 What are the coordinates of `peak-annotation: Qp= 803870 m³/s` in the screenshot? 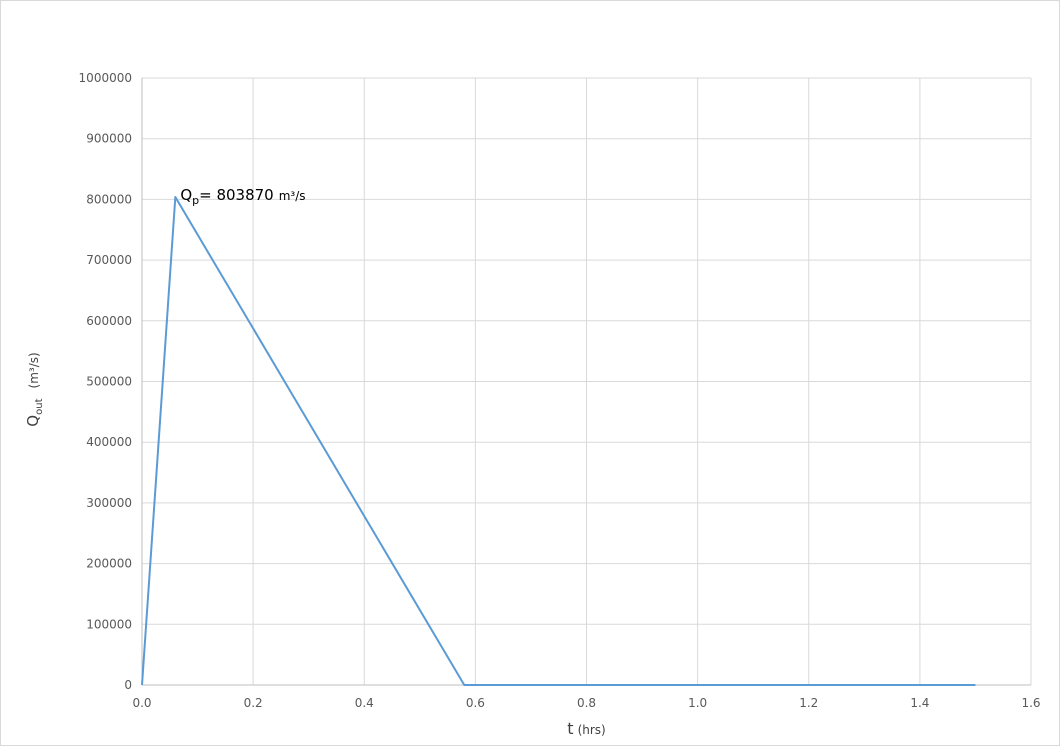 It's located at (242, 196).